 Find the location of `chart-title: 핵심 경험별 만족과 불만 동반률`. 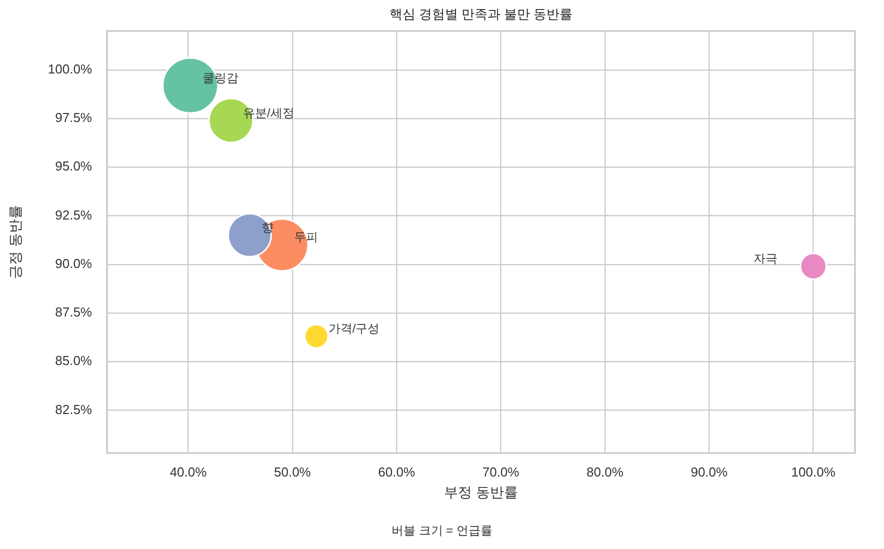

chart-title: 핵심 경험별 만족과 불만 동반률 is located at coordinates (481, 14).